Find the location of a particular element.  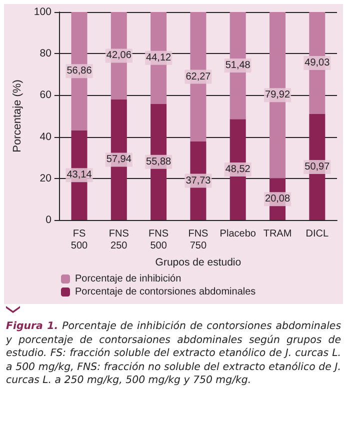

data-label: 50,97 is located at coordinates (317, 166).